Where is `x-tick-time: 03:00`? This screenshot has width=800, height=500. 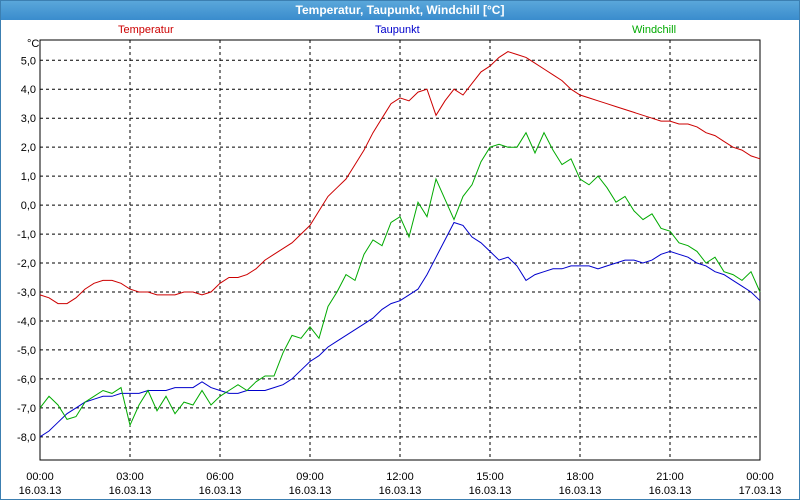 x-tick-time: 03:00 is located at coordinates (130, 477).